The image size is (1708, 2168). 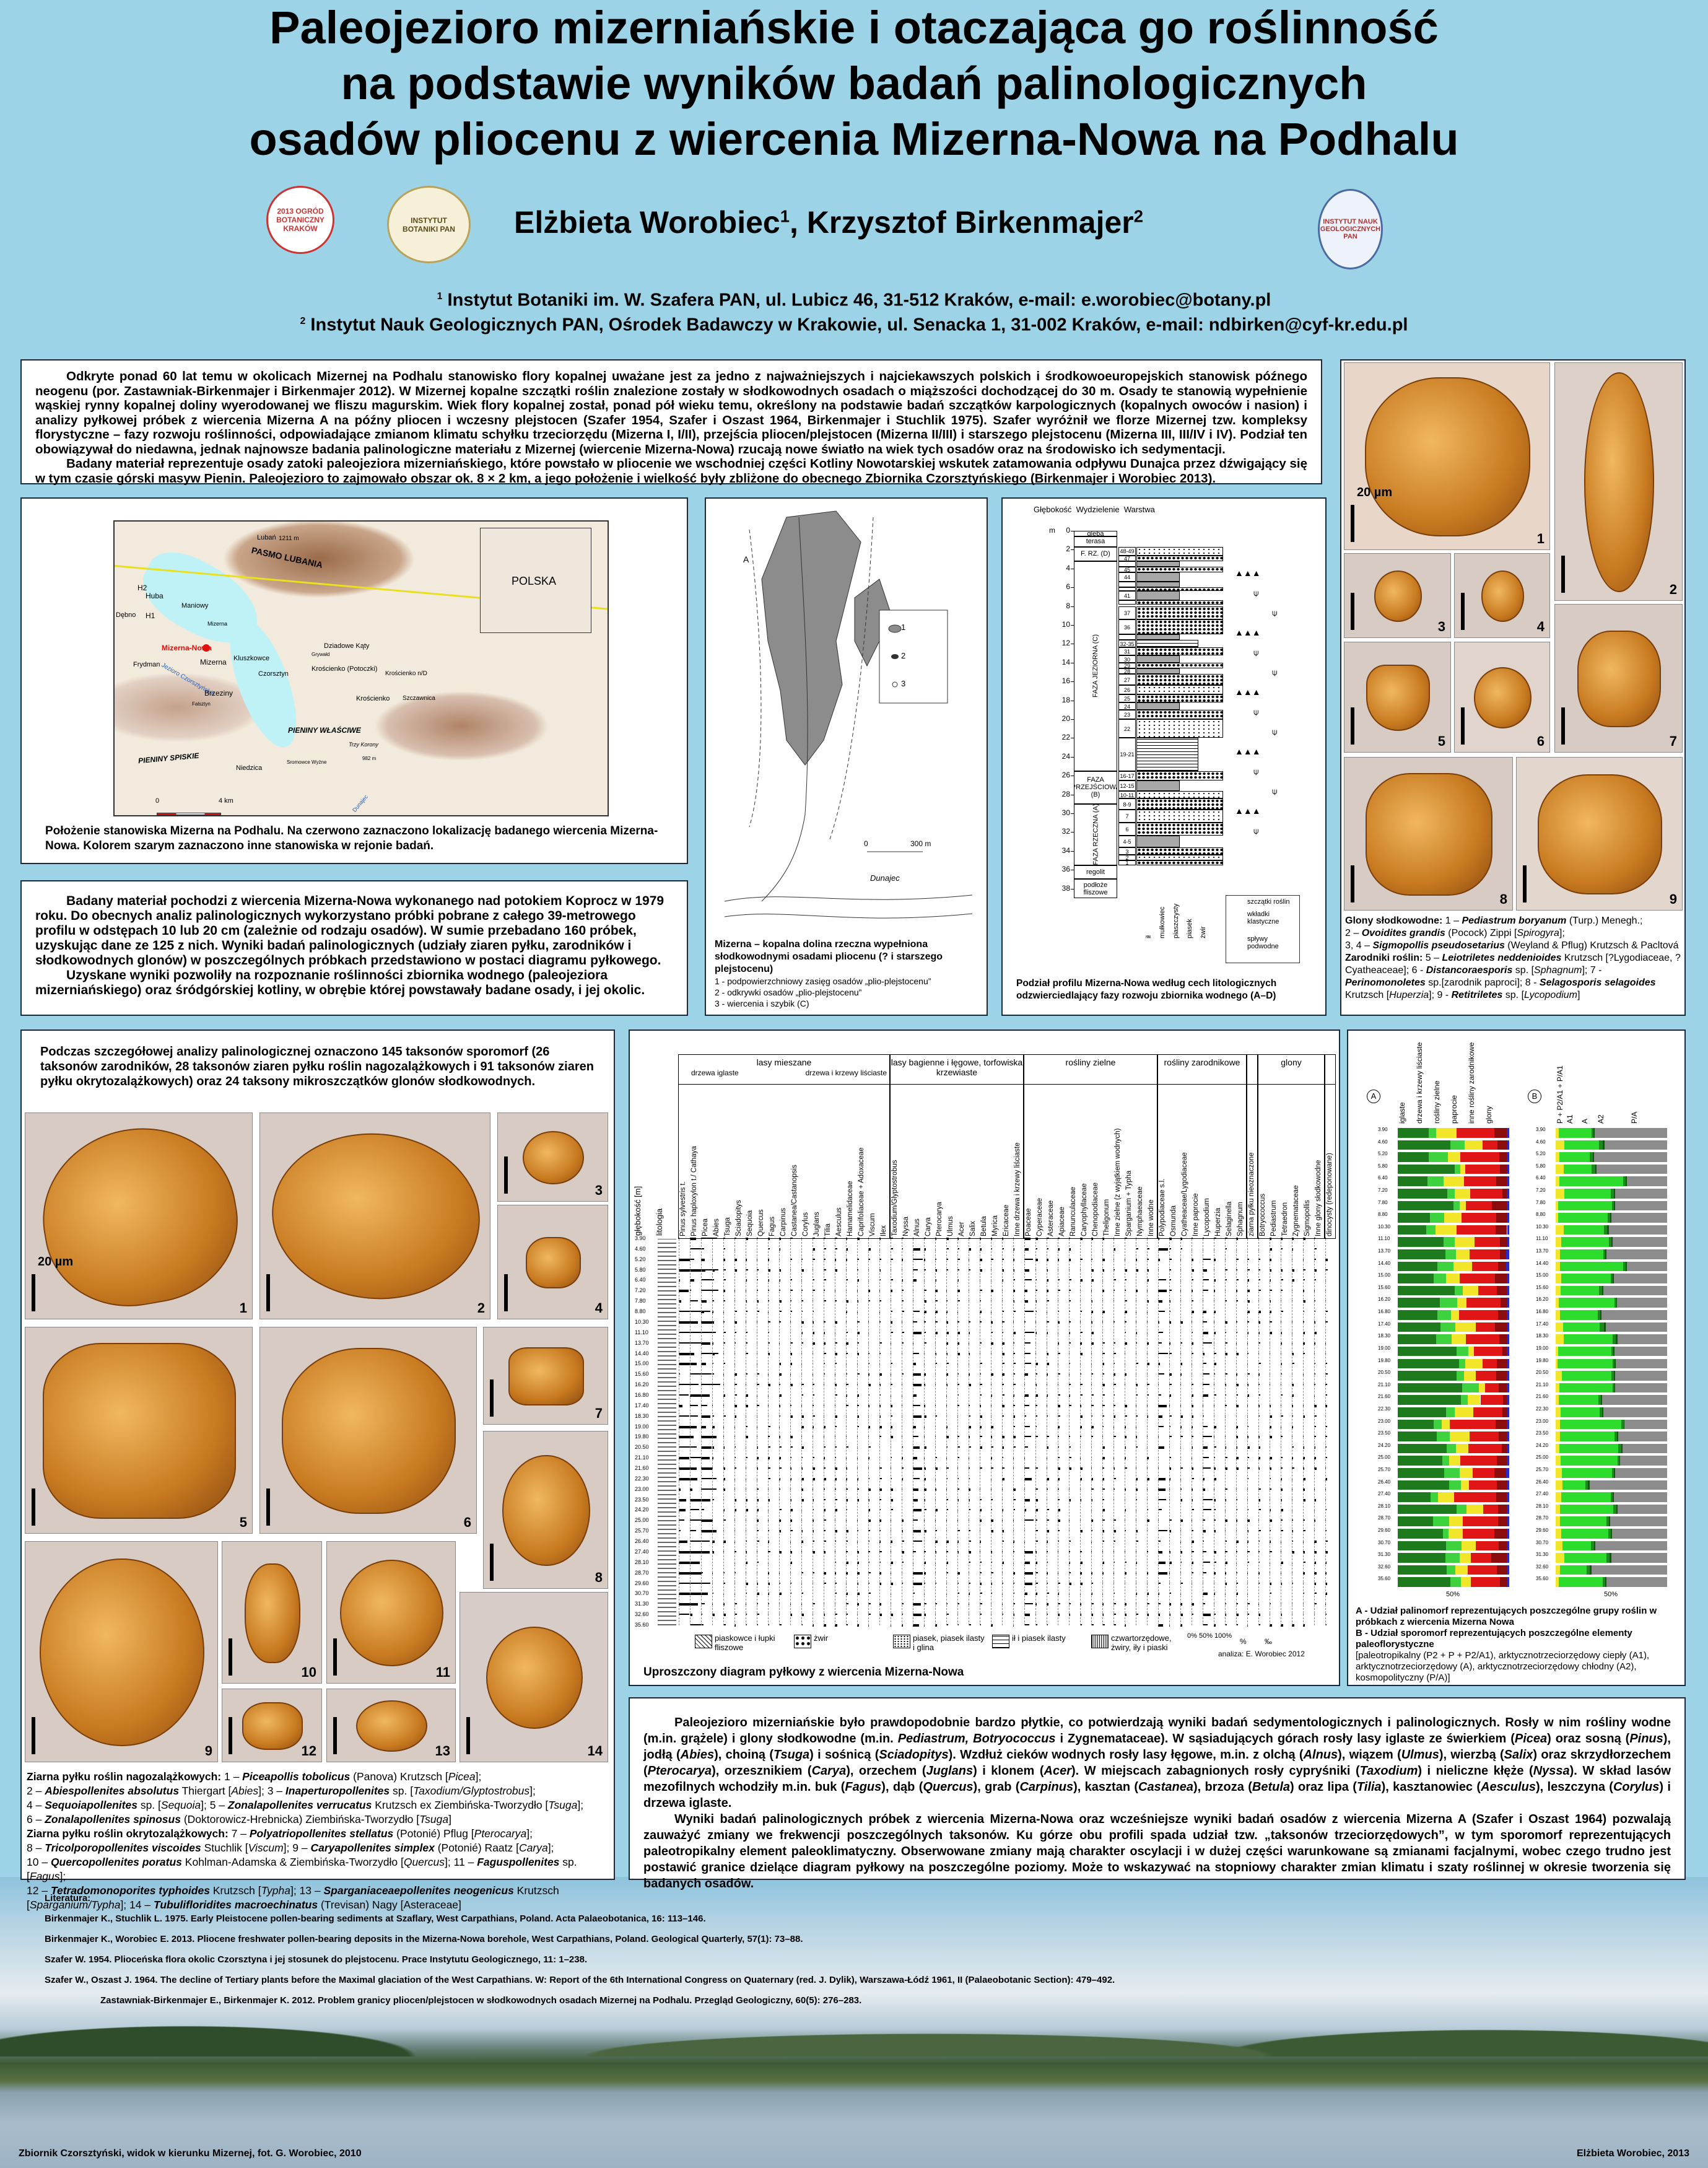 What do you see at coordinates (851, 678) in the screenshot?
I see `valley-edge` at bounding box center [851, 678].